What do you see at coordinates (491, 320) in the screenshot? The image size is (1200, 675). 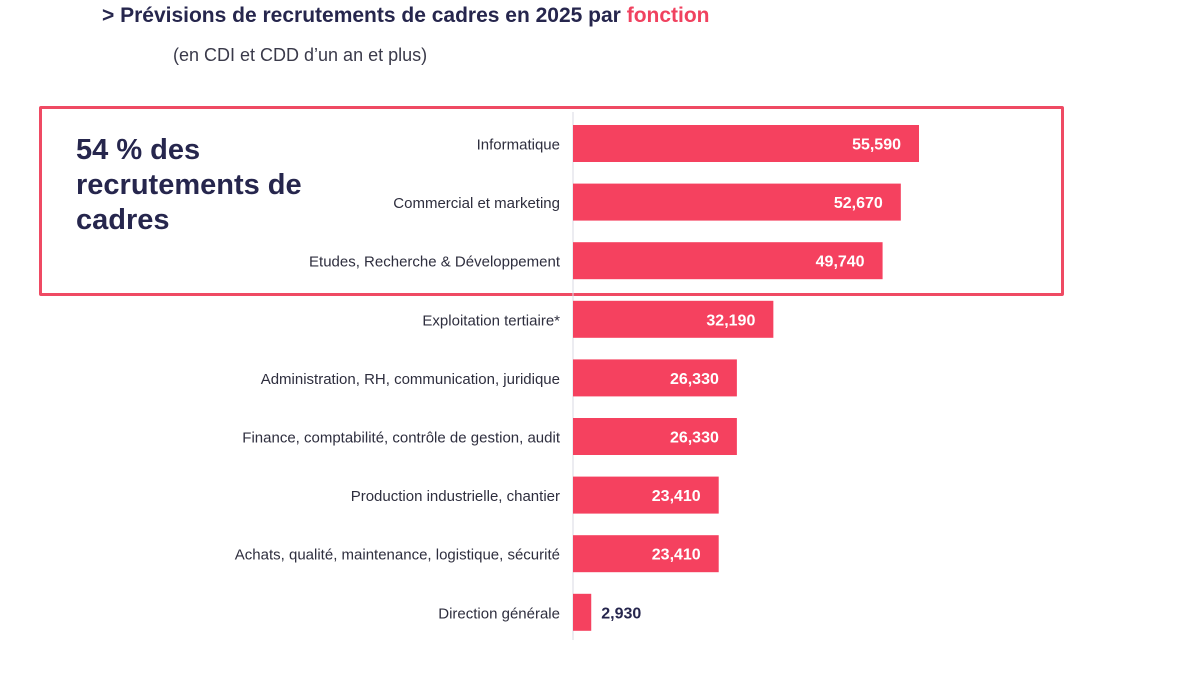 I see `category-label: Exploitation tertiaire*` at bounding box center [491, 320].